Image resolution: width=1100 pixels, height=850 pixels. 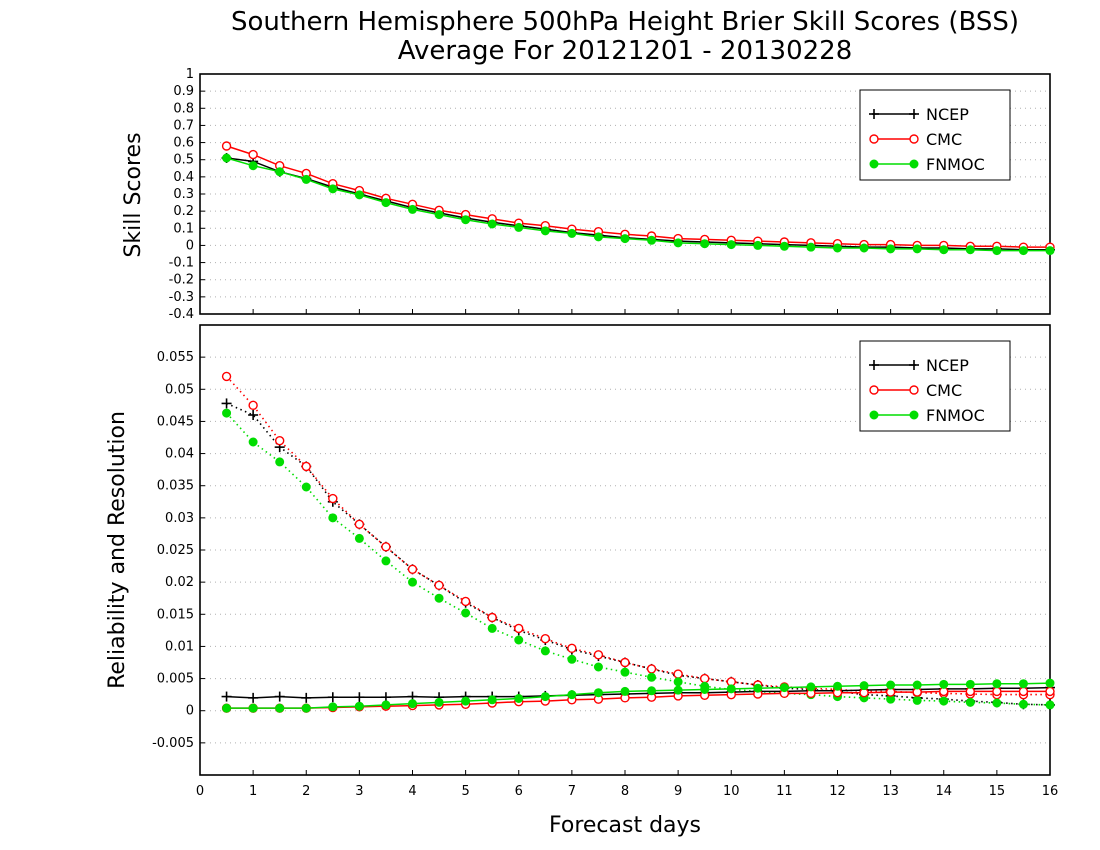 What do you see at coordinates (175, 614) in the screenshot?
I see `y-tick-label: 0.015` at bounding box center [175, 614].